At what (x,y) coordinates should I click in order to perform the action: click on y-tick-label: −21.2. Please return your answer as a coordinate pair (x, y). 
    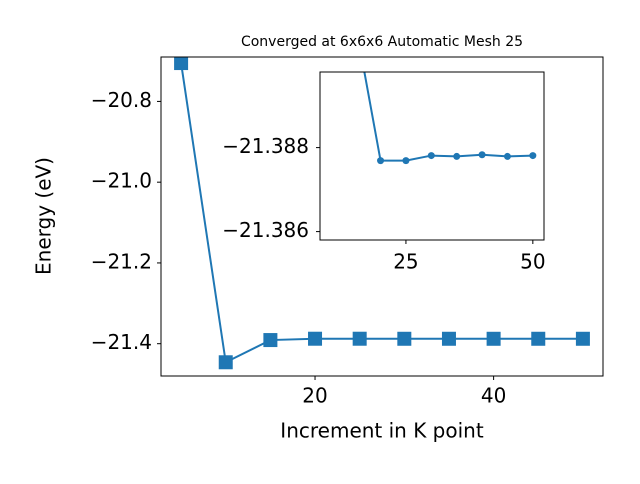
    Looking at the image, I should click on (121, 261).